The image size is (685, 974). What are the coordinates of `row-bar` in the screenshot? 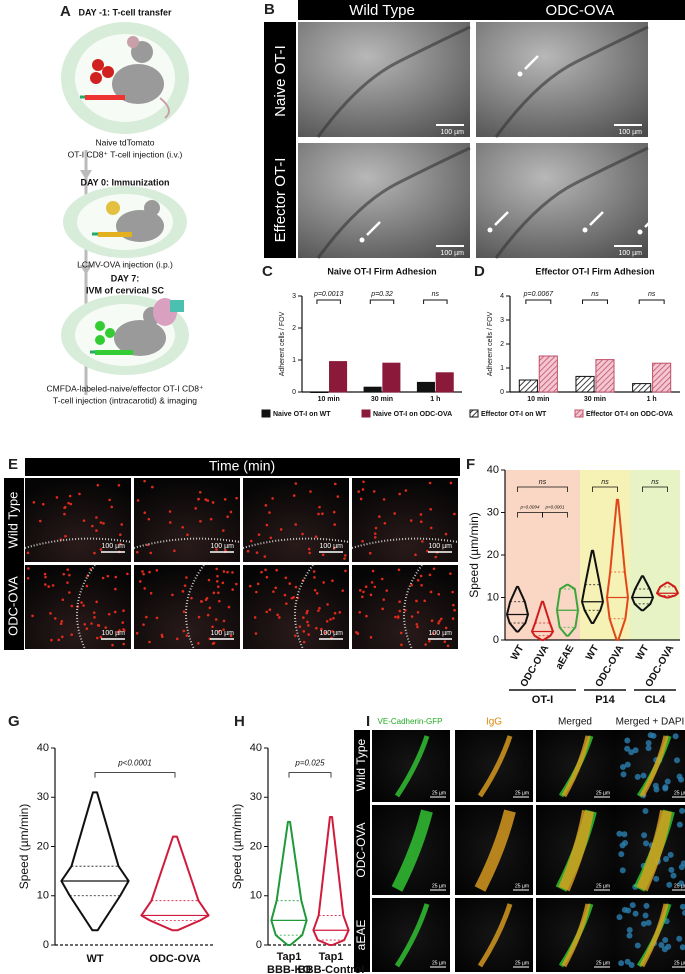 It's located at (280, 140).